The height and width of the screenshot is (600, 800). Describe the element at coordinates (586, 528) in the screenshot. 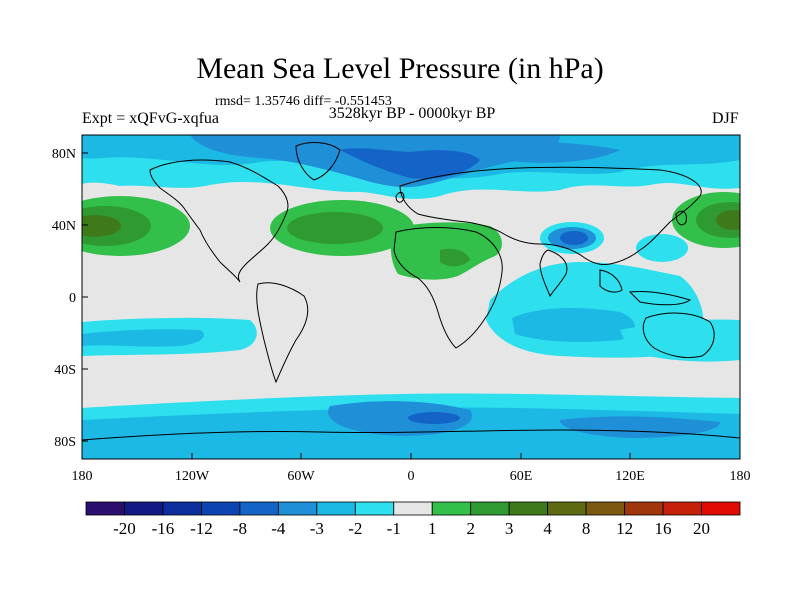

I see `colorbar-label: 8` at that location.